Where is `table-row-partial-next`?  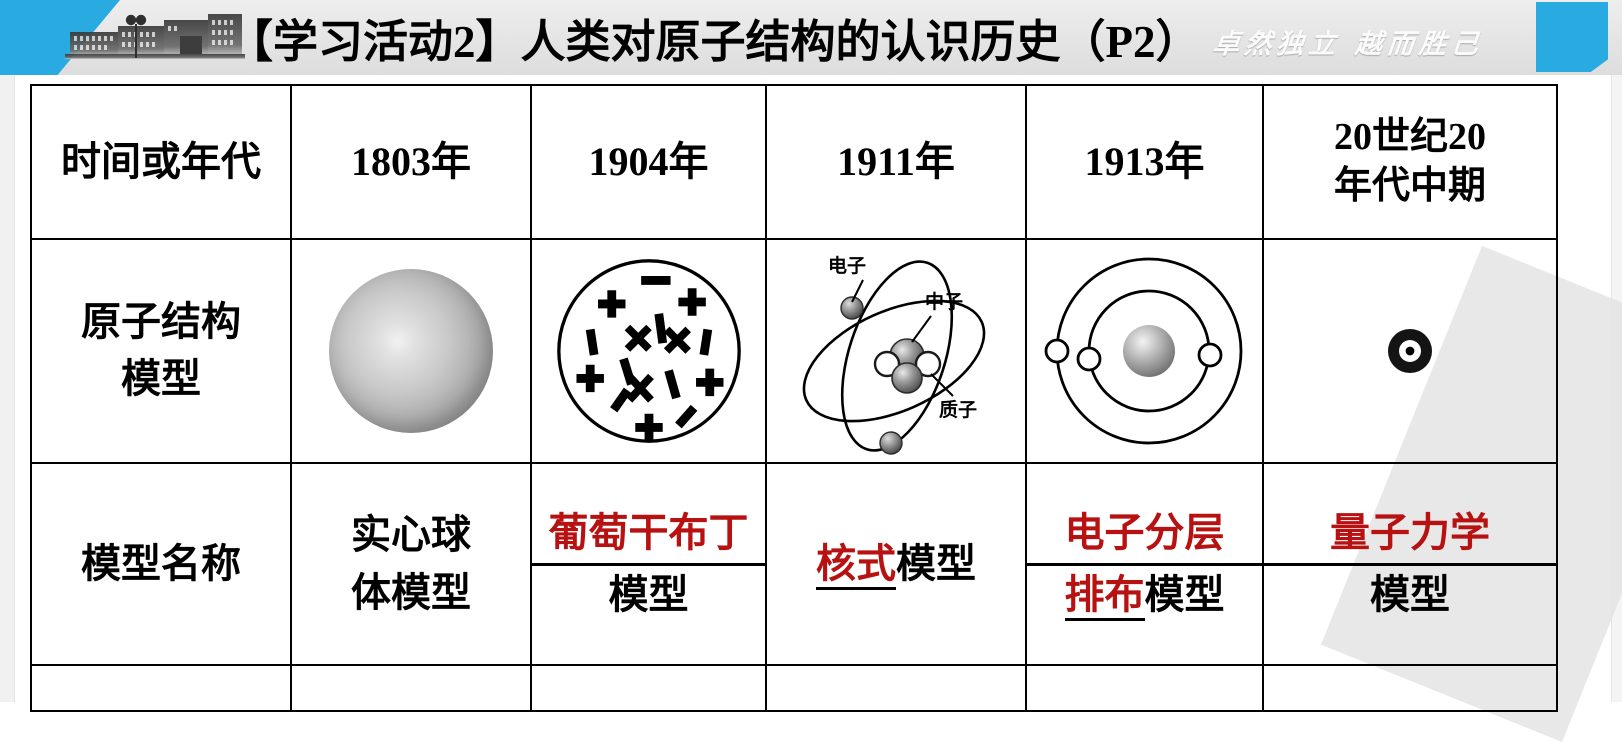
table-row-partial-next is located at coordinates (794, 688).